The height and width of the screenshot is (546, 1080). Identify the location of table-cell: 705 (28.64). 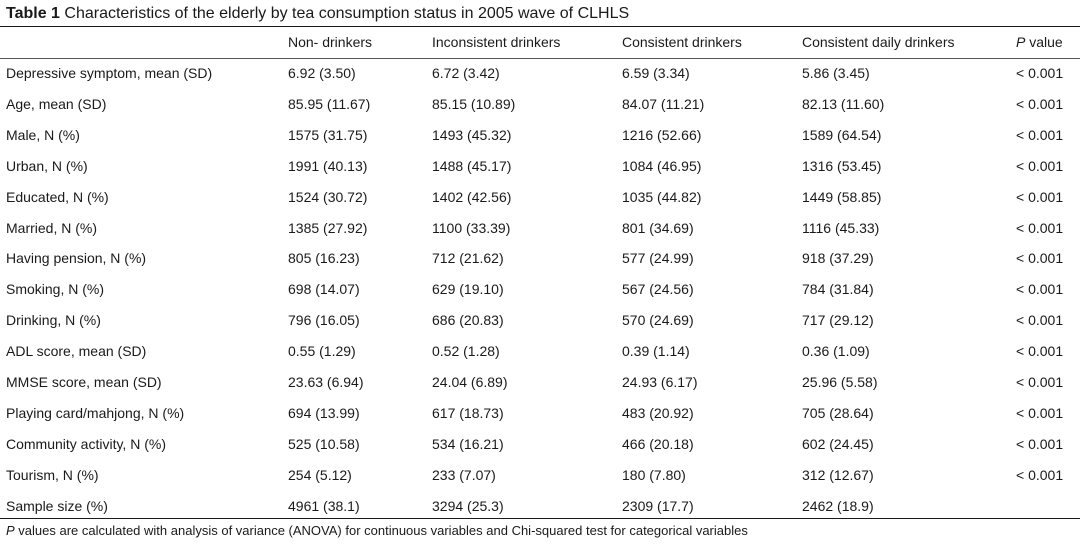
(838, 412).